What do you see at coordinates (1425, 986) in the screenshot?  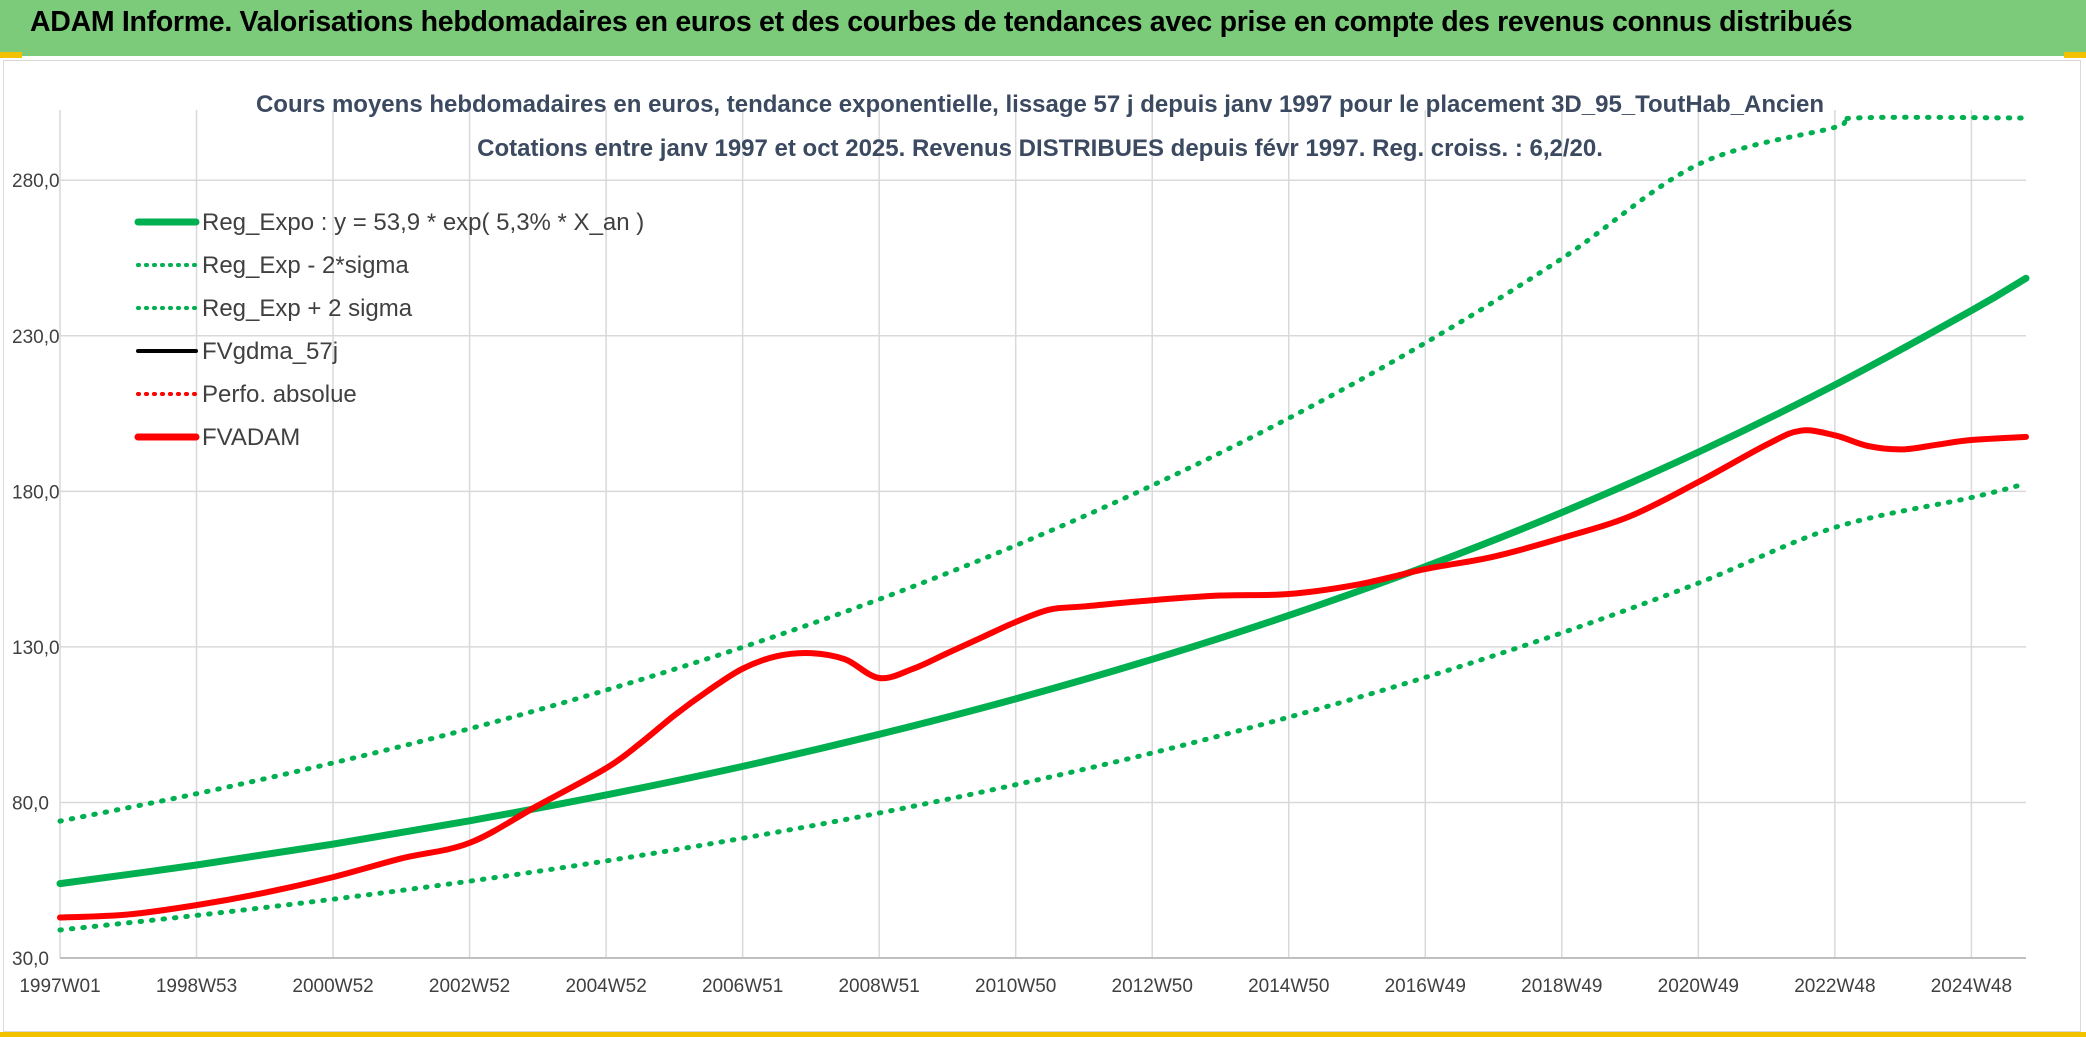 I see `x-tick-label: 2016W49` at bounding box center [1425, 986].